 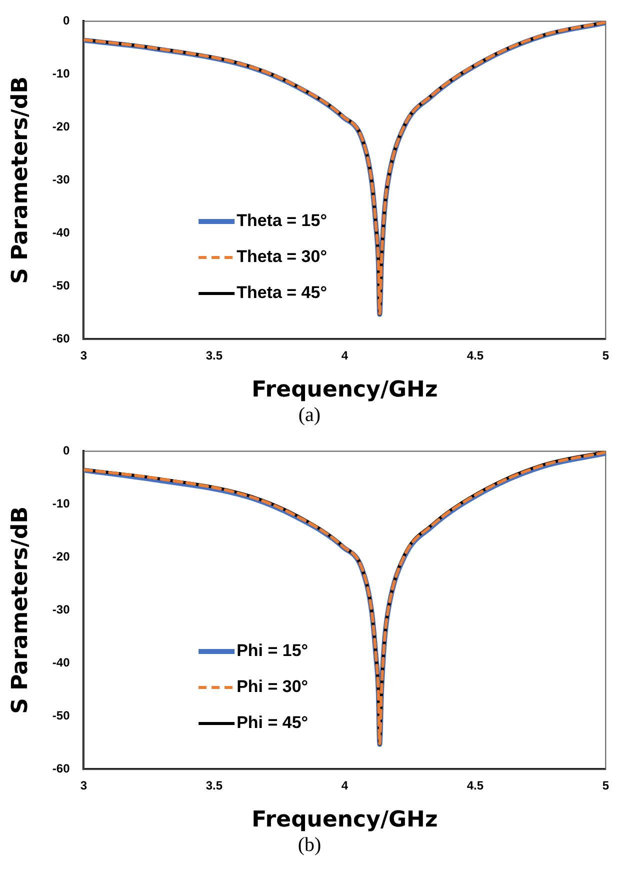 What do you see at coordinates (309, 846) in the screenshot?
I see `text: (b)` at bounding box center [309, 846].